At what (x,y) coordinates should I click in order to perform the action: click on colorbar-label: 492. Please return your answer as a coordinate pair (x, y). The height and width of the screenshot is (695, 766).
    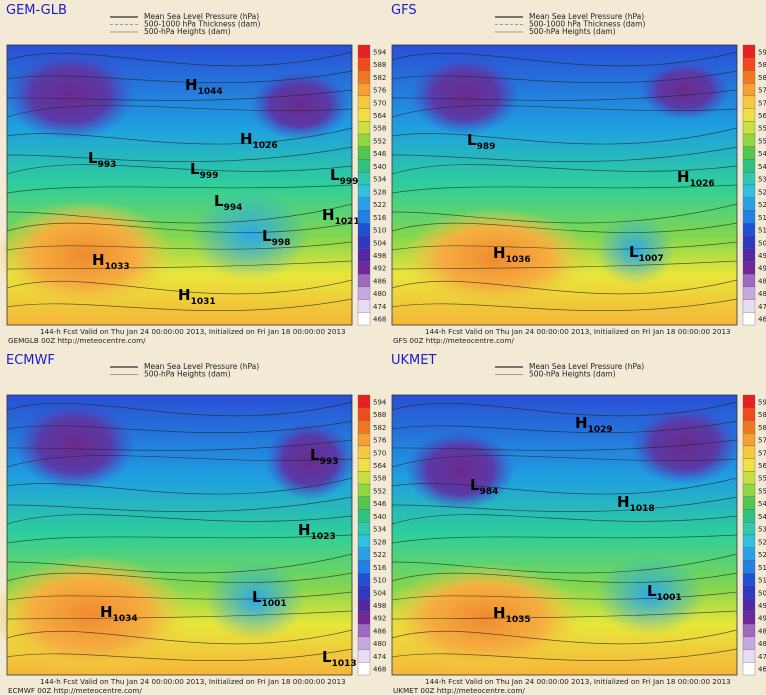
    Looking at the image, I should click on (762, 619).